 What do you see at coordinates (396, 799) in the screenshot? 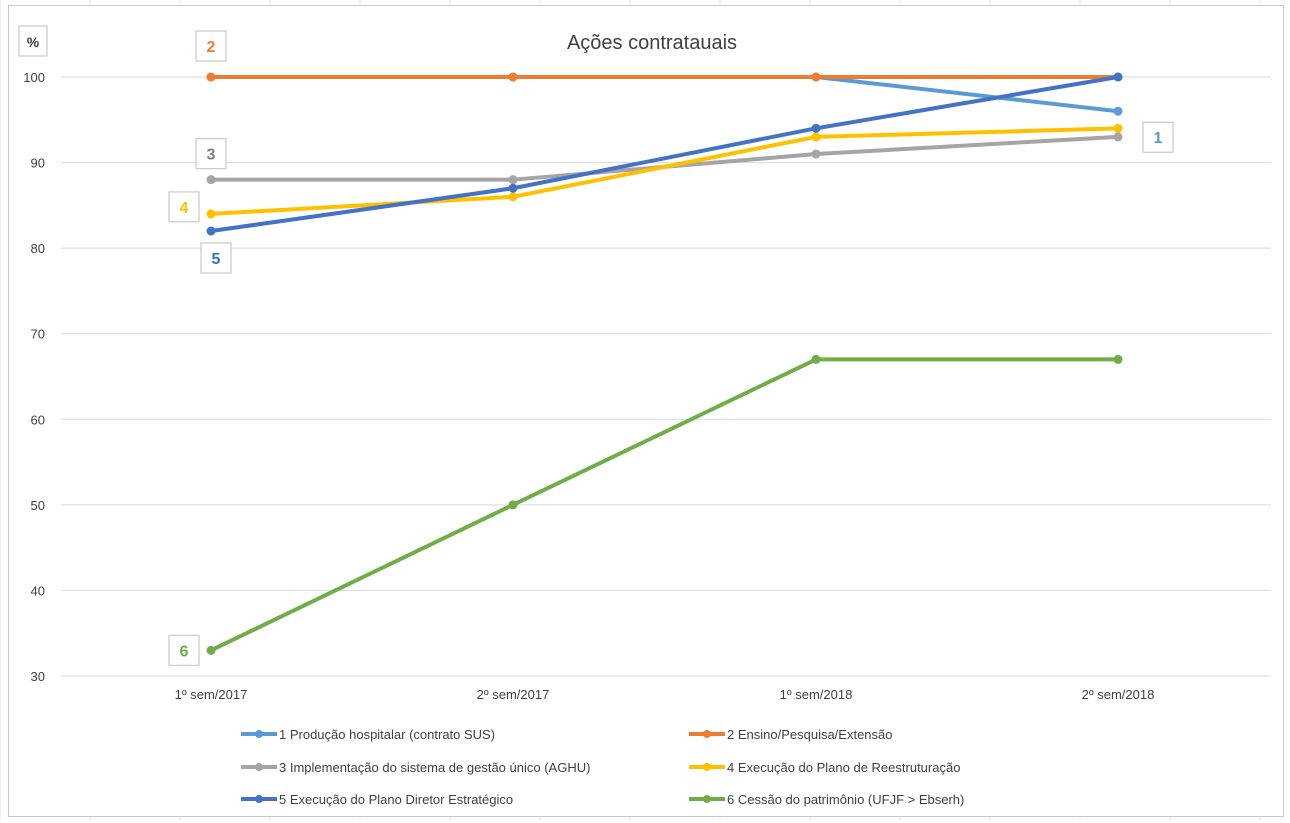
I see `legend-label: 5 Execução do Plano Diretor Estratégico` at bounding box center [396, 799].